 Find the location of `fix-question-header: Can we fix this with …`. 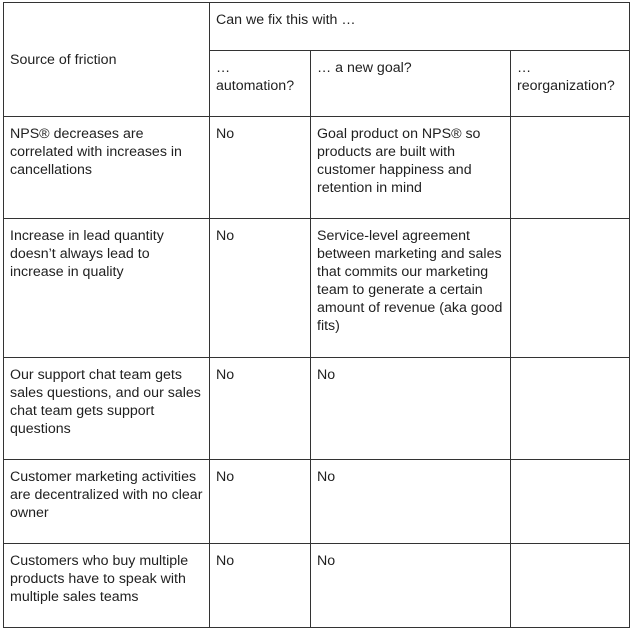

fix-question-header: Can we fix this with … is located at coordinates (419, 26).